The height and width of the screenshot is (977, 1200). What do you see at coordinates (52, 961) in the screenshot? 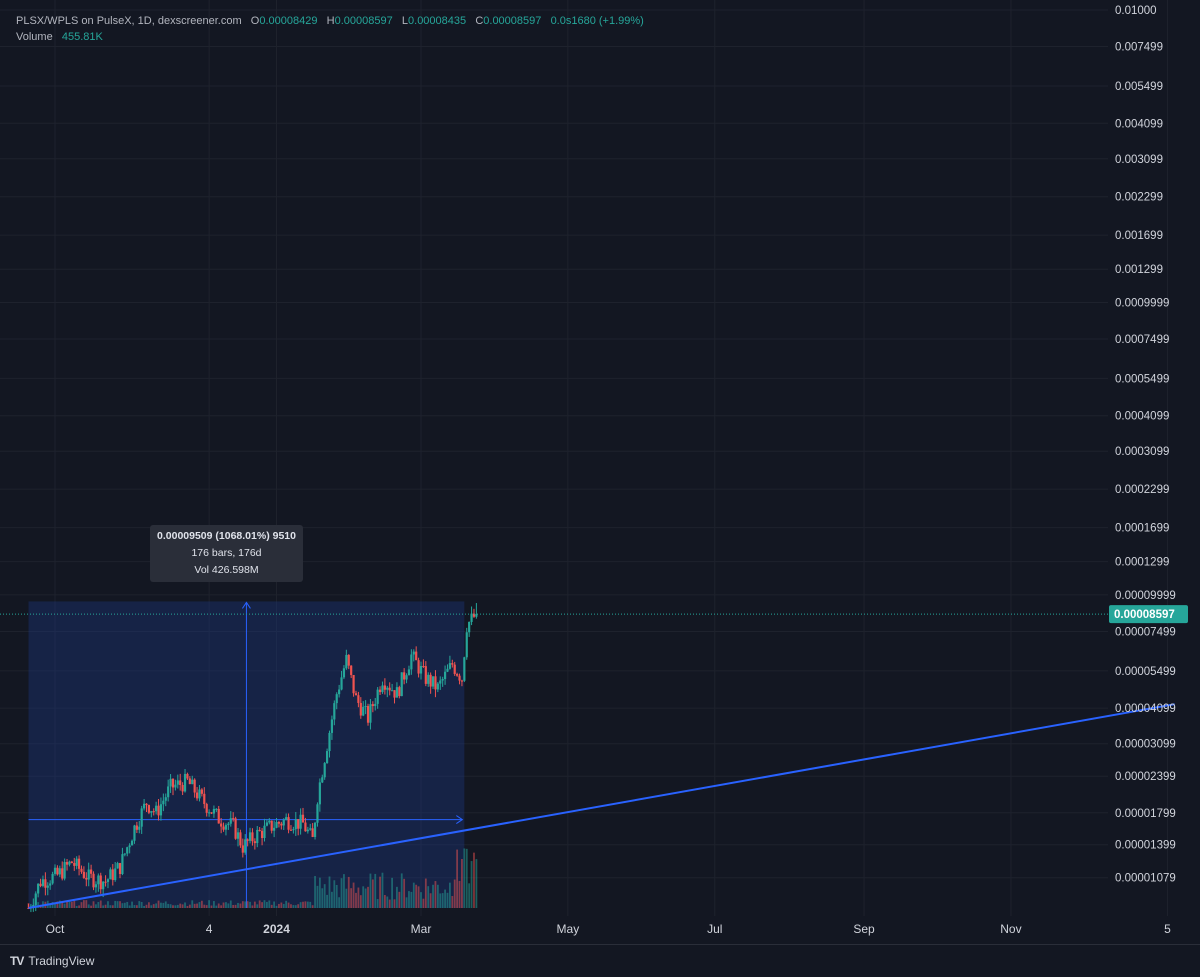
I see `tradingview-logo: TV TradingView` at bounding box center [52, 961].